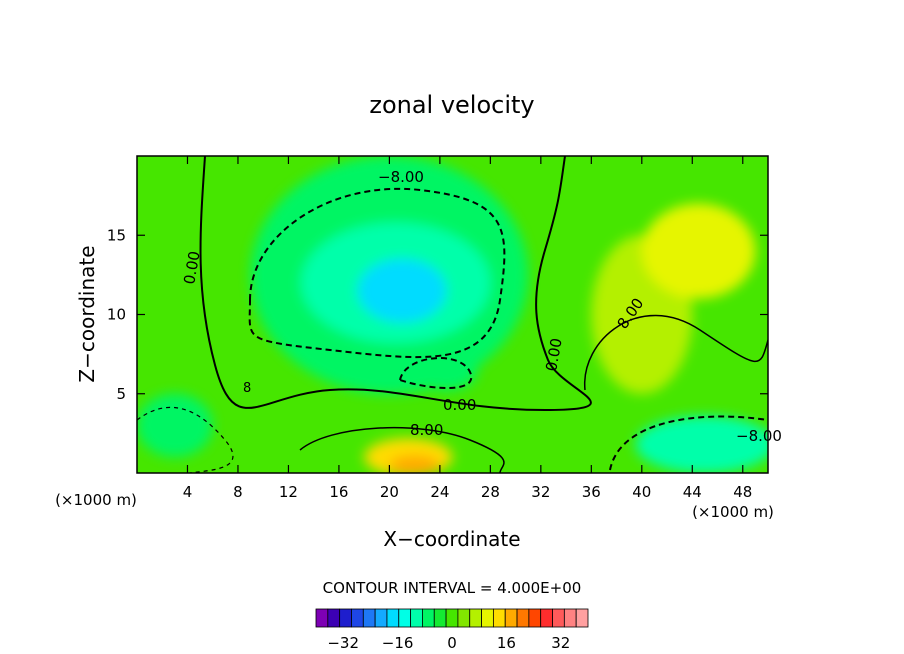  I want to click on contour-neg4-left, so click(185, 439).